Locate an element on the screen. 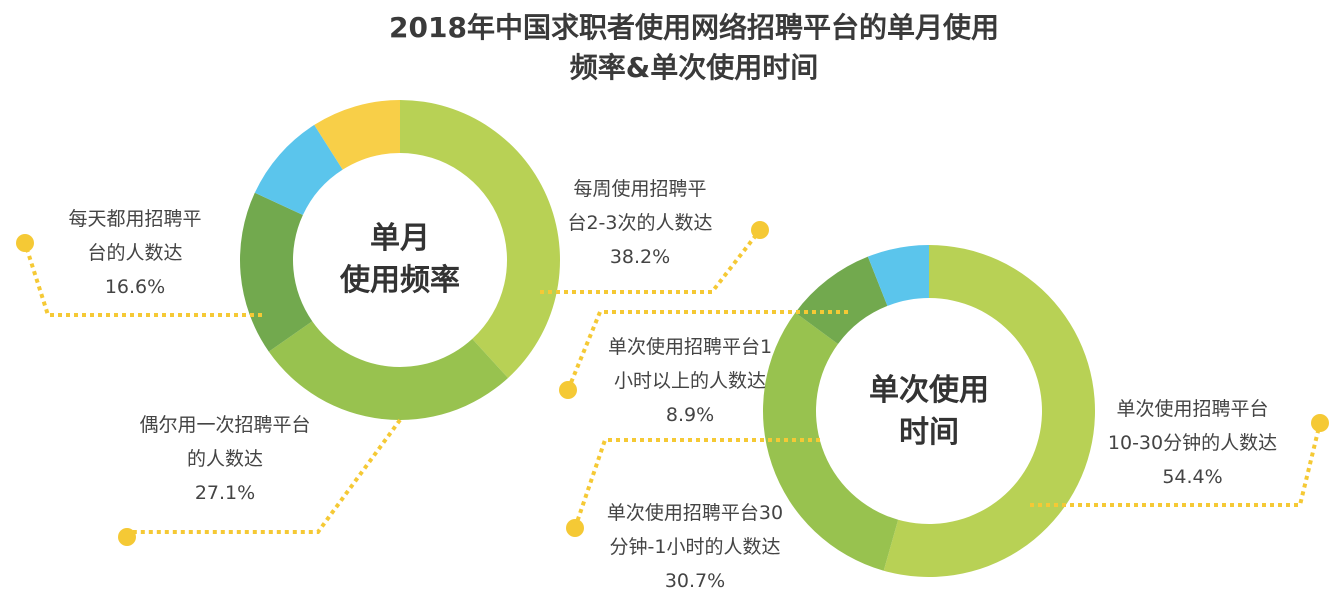 The width and height of the screenshot is (1338, 612). label-line: 分钟-1小时的人数达 is located at coordinates (695, 547).